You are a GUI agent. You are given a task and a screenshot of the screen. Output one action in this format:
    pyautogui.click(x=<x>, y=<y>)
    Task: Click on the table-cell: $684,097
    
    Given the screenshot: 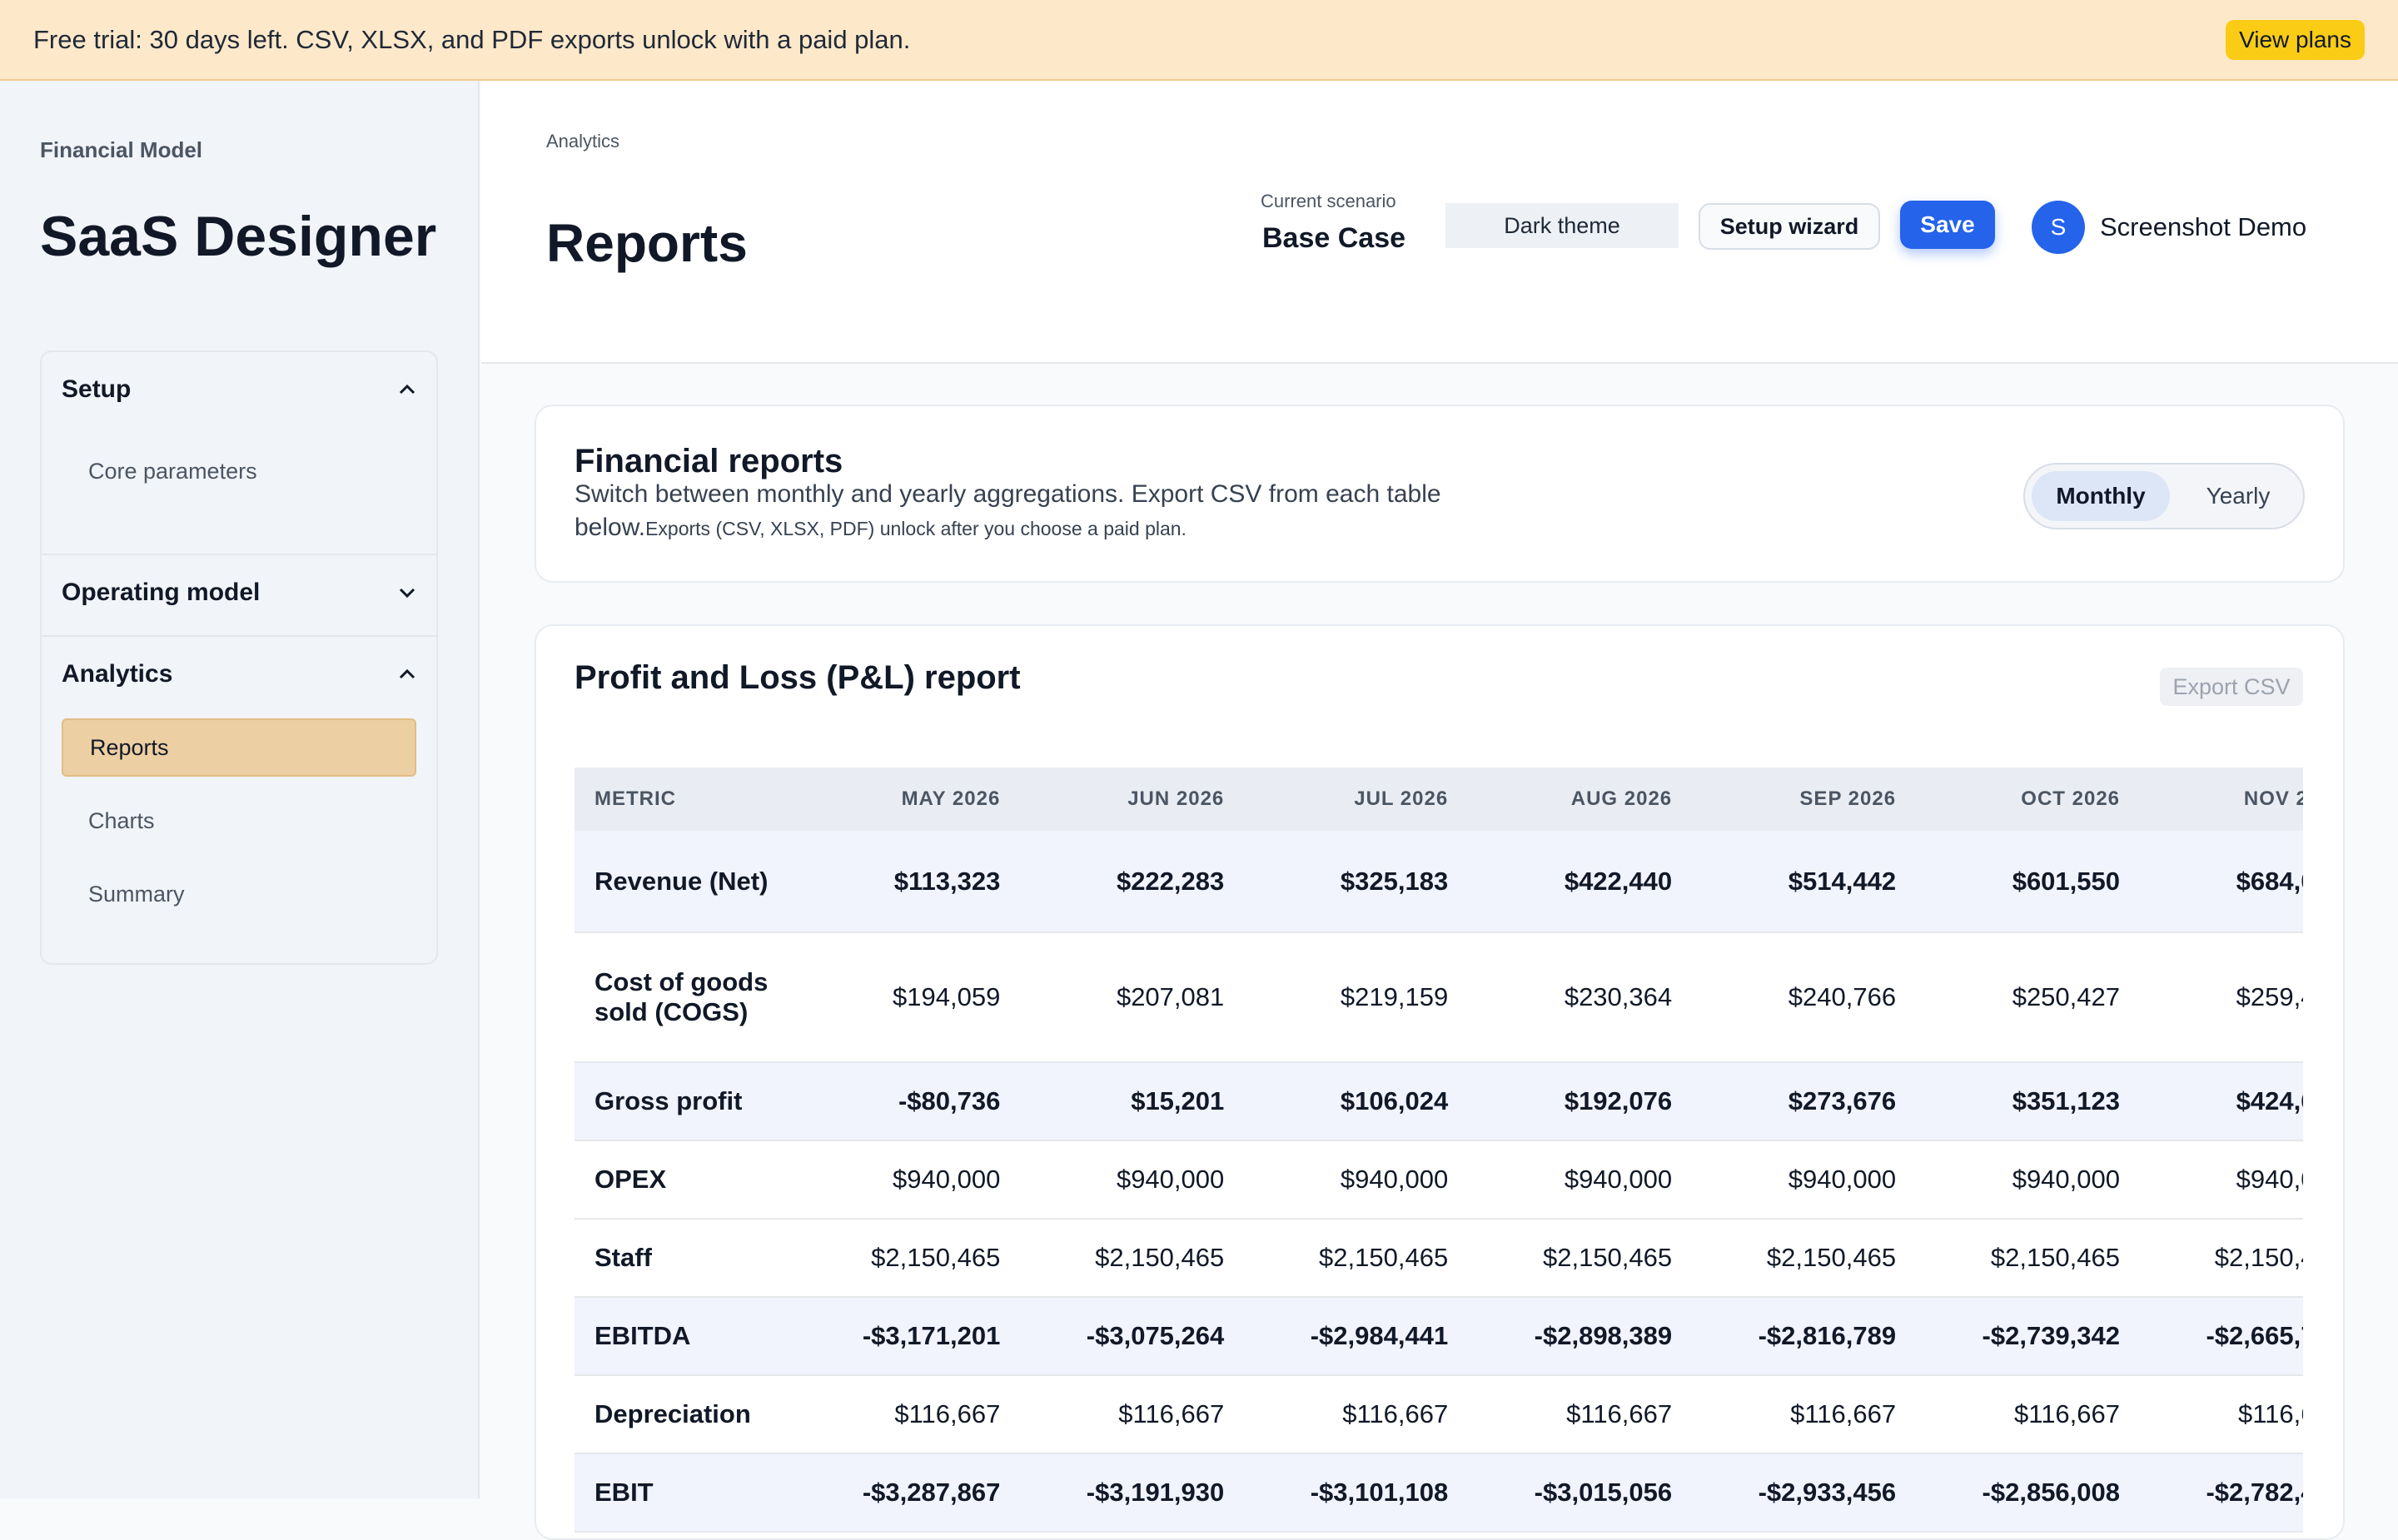 What is the action you would take?
    pyautogui.click(x=2222, y=882)
    